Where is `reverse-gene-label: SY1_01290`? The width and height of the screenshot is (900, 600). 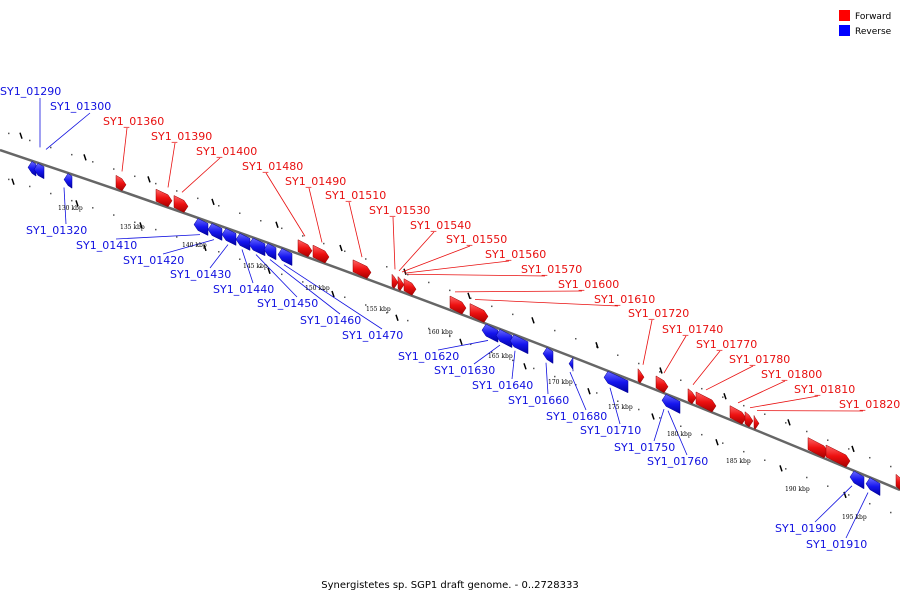
reverse-gene-label: SY1_01290 is located at coordinates (30, 91).